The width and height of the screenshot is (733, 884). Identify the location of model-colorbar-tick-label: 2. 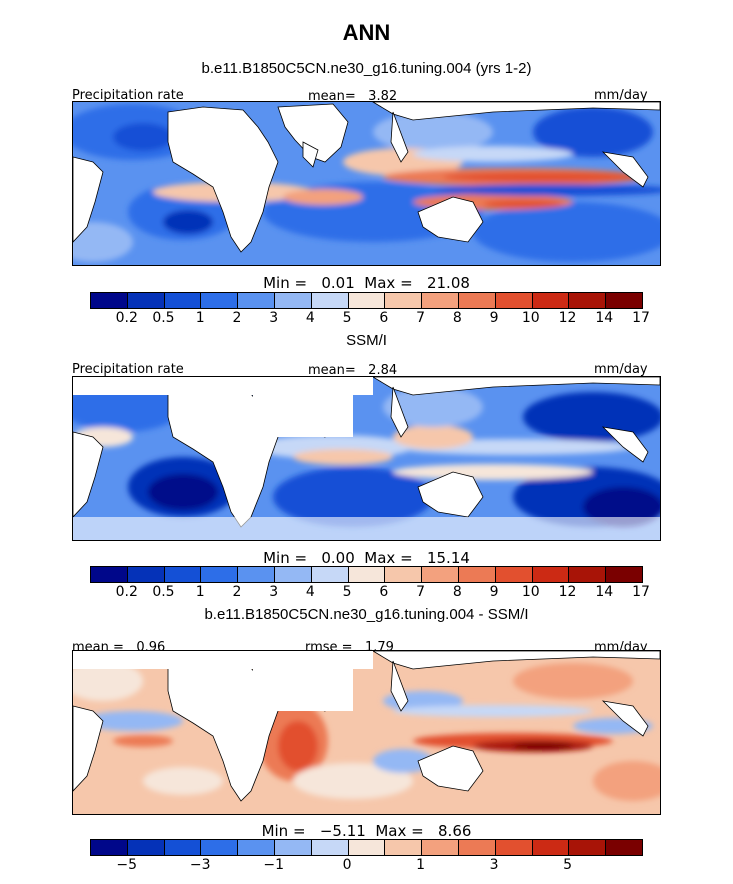
(237, 318).